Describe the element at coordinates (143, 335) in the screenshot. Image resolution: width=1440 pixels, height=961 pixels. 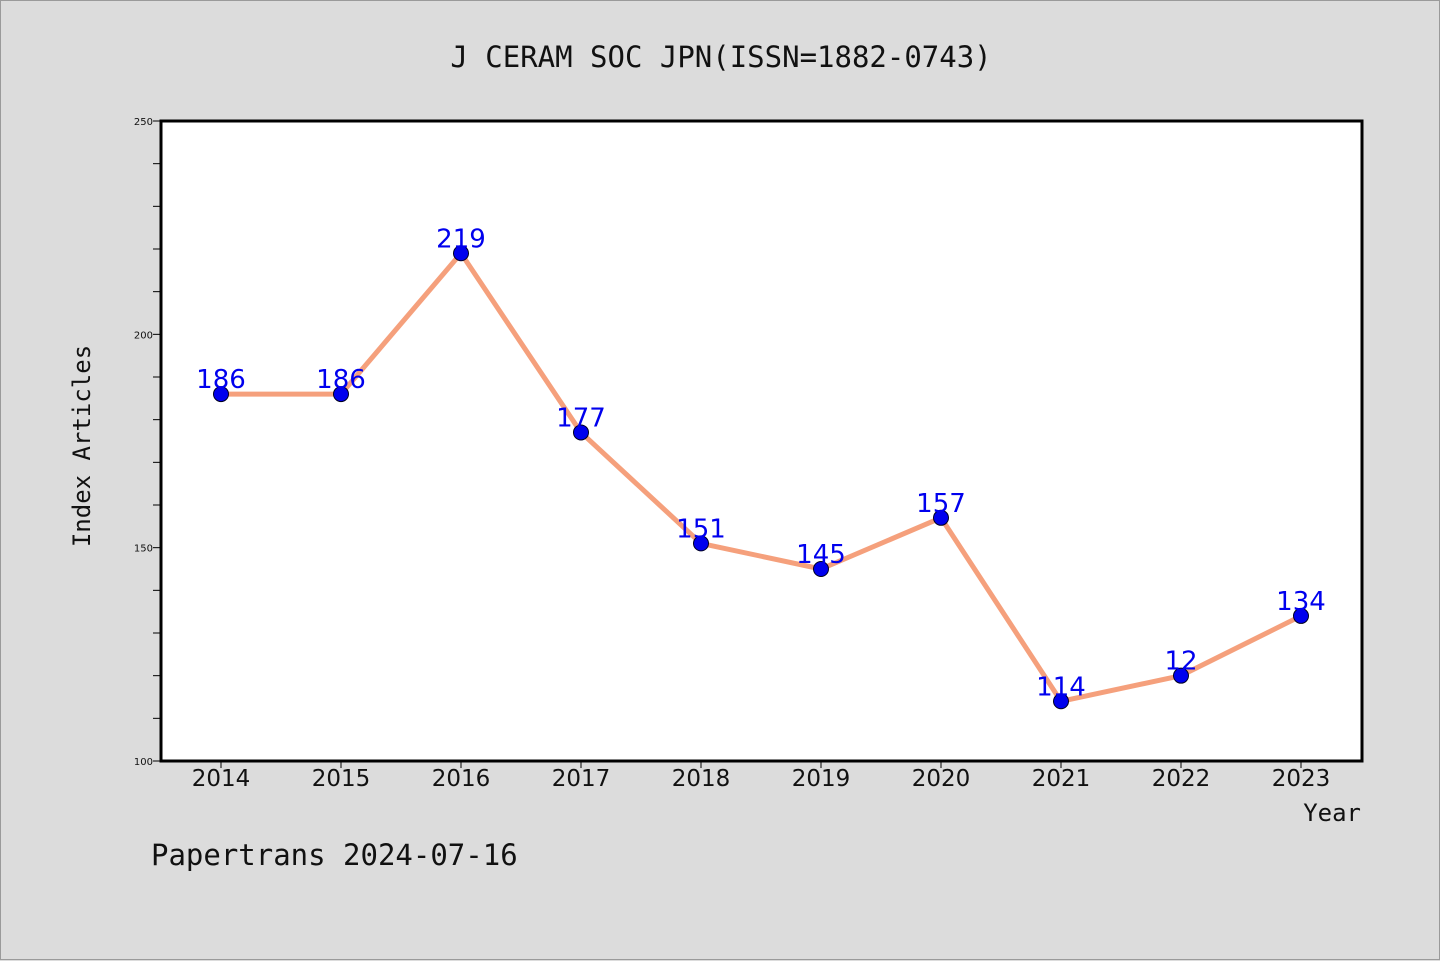
I see `y-tick-label: 200` at that location.